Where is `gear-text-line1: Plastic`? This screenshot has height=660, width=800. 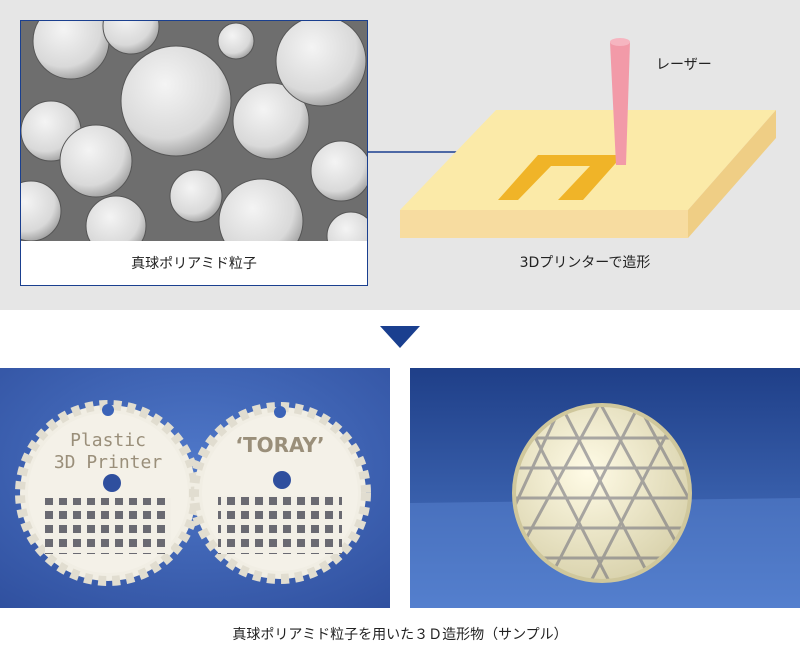
gear-text-line1: Plastic is located at coordinates (108, 440).